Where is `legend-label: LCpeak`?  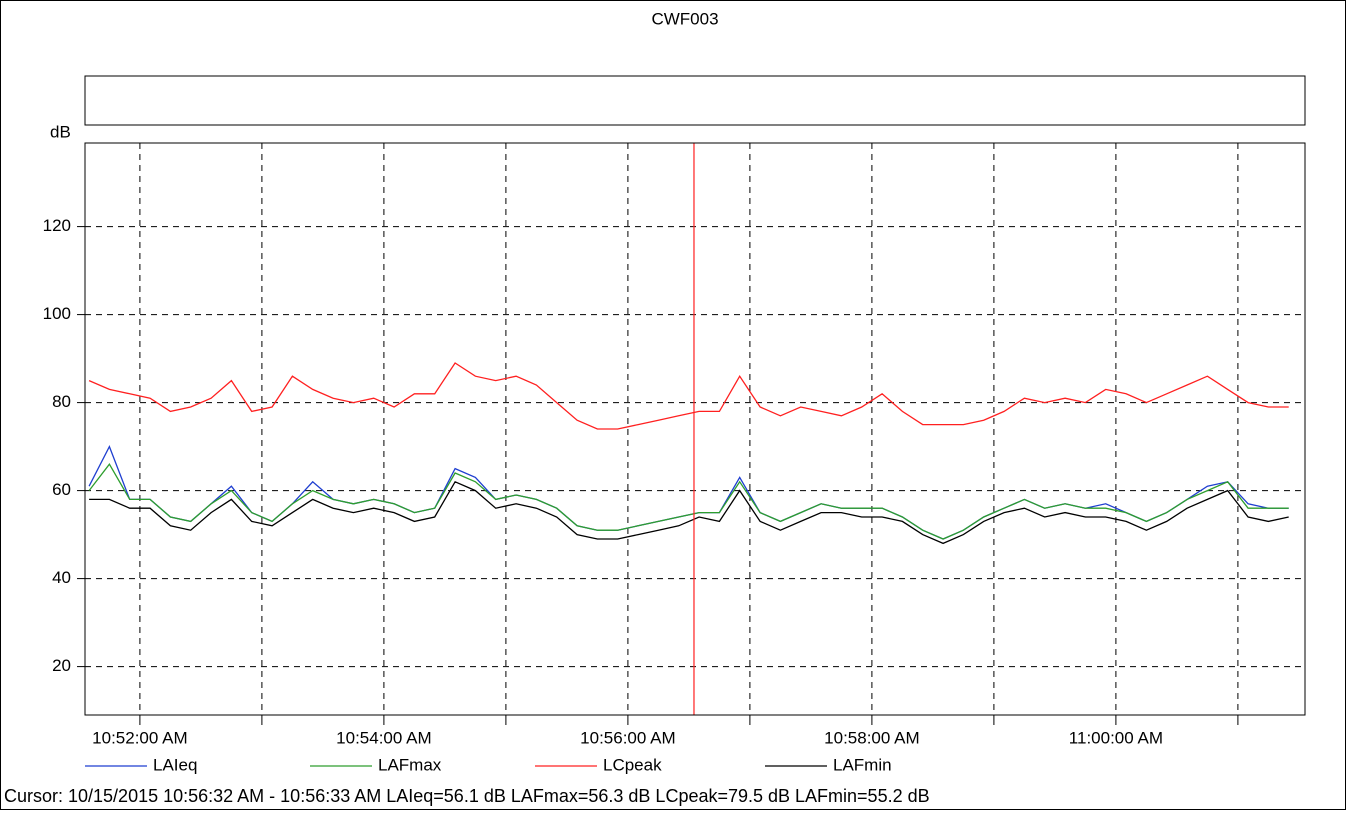
legend-label: LCpeak is located at coordinates (632, 764).